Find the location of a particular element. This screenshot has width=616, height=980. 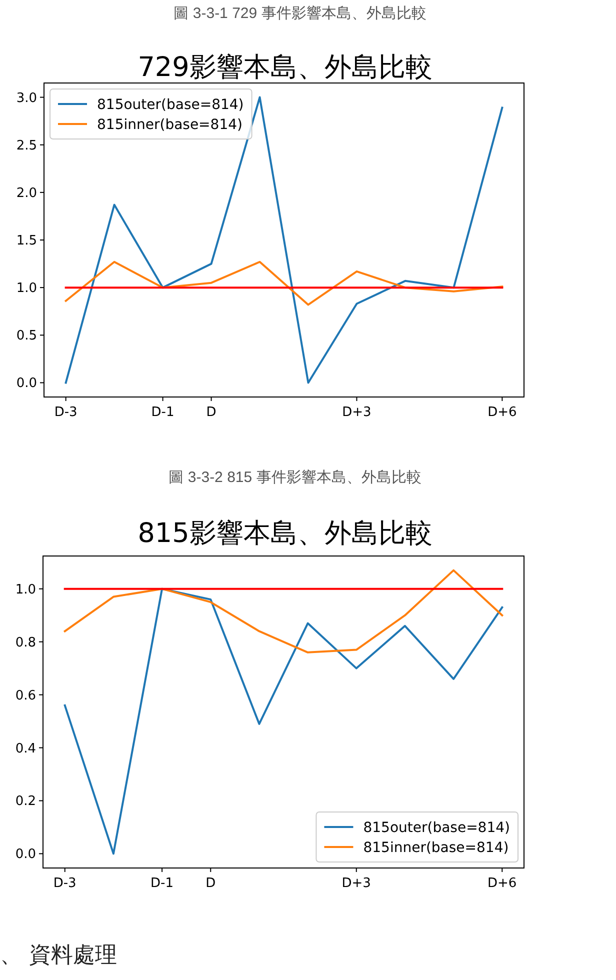

y-tick-label: 3.0 is located at coordinates (26, 98).